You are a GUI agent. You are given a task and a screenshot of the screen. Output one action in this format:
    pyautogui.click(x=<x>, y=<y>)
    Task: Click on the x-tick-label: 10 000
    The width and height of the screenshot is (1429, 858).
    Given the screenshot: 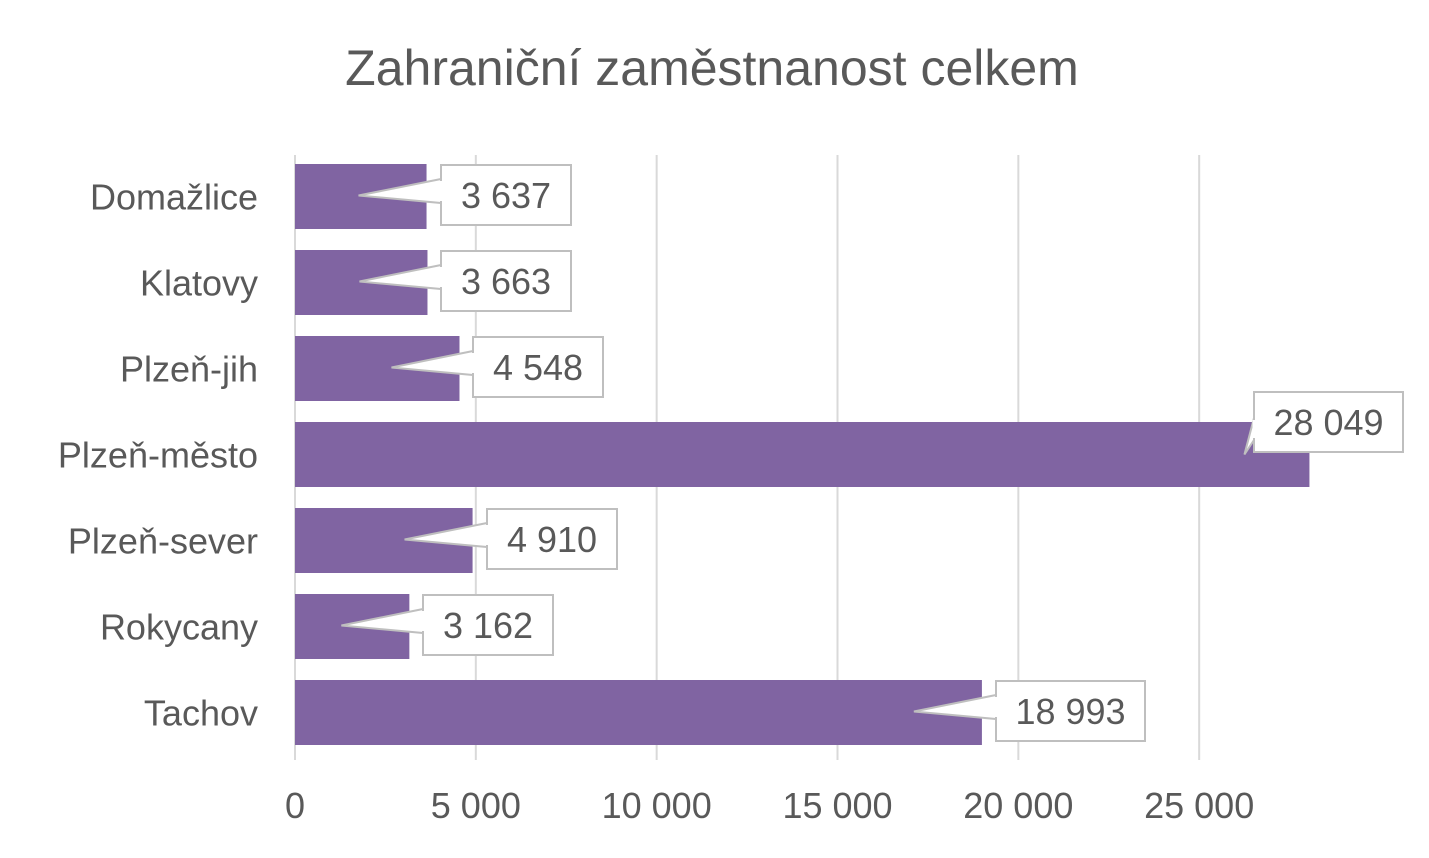 What is the action you would take?
    pyautogui.click(x=657, y=805)
    